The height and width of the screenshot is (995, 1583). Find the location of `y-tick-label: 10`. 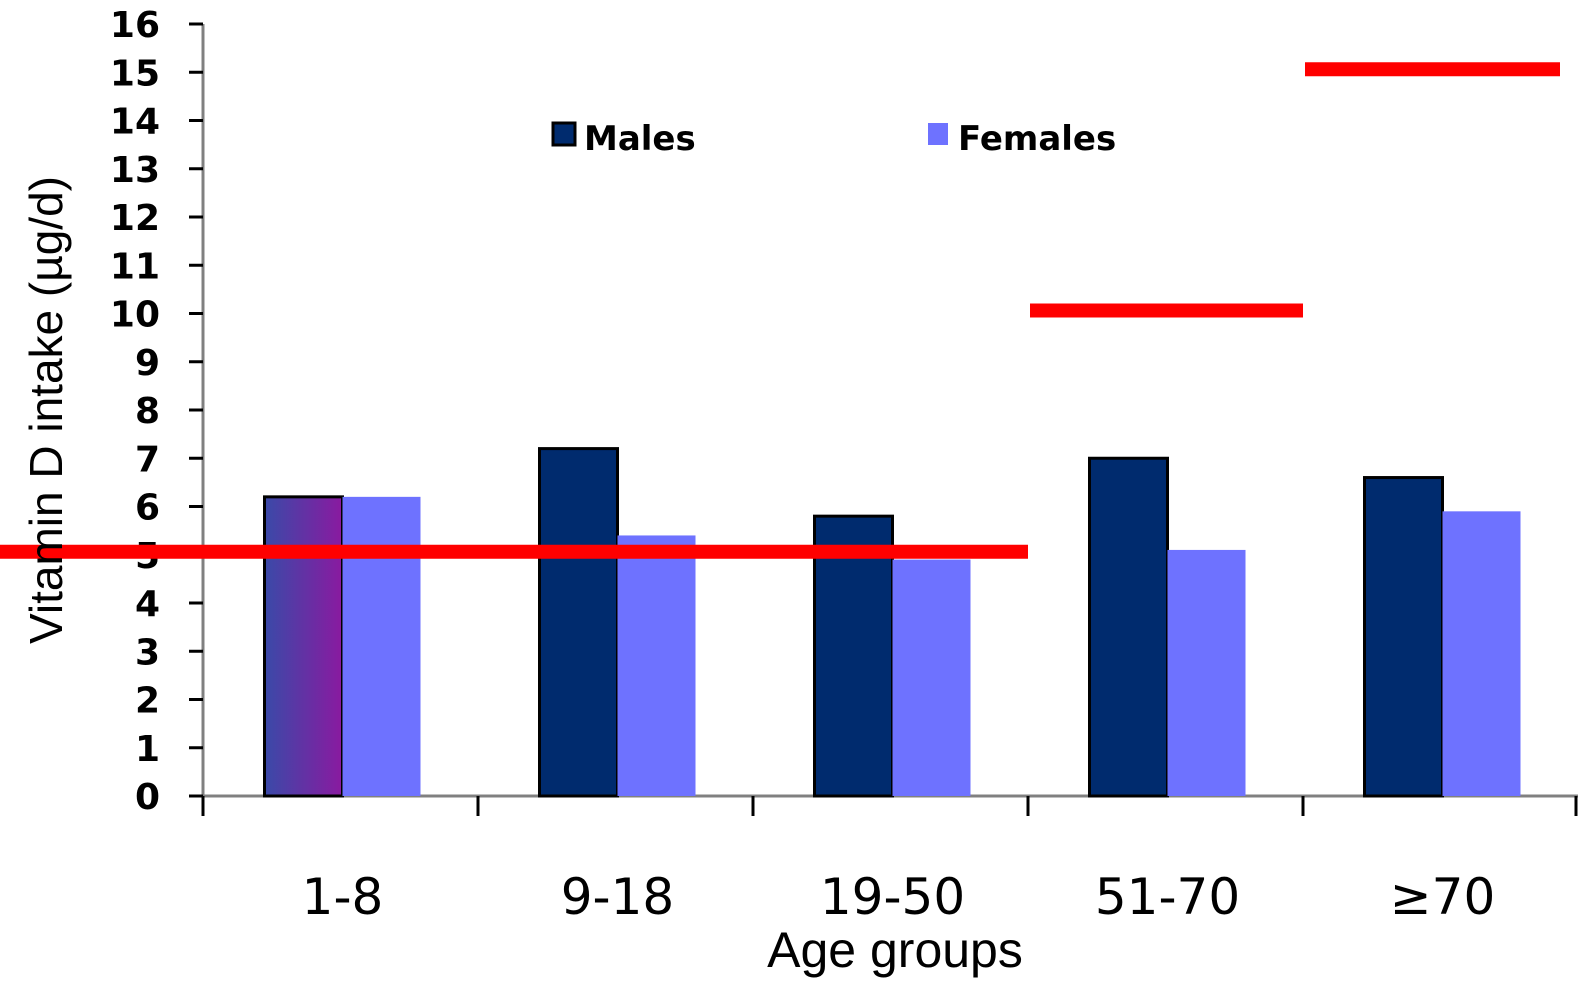

y-tick-label: 10 is located at coordinates (135, 315).